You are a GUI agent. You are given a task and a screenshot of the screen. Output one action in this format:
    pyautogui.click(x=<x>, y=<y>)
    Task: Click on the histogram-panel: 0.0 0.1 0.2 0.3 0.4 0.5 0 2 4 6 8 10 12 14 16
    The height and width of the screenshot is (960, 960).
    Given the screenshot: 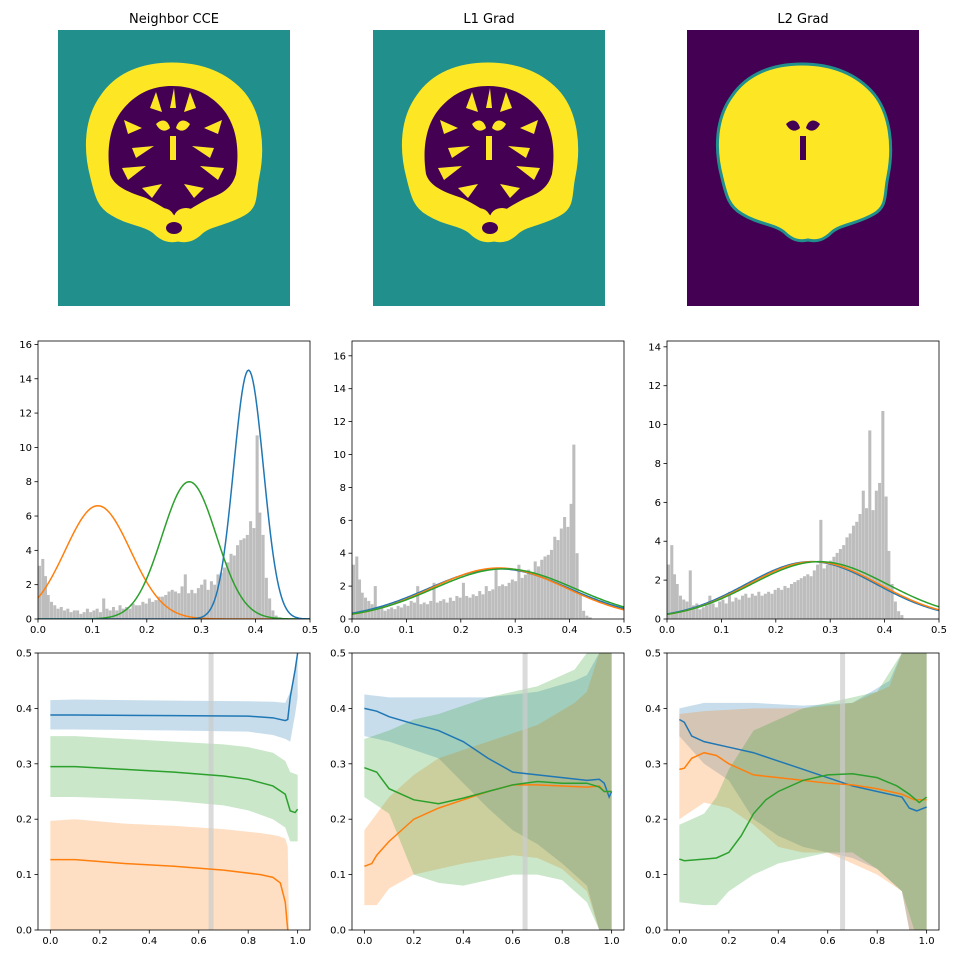 What is the action you would take?
    pyautogui.click(x=482, y=488)
    